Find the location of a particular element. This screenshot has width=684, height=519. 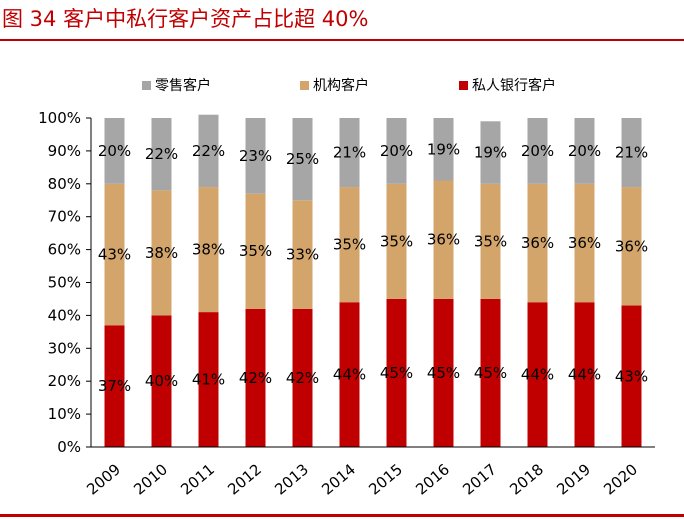

y-tick-label: 70% is located at coordinates (64, 217).